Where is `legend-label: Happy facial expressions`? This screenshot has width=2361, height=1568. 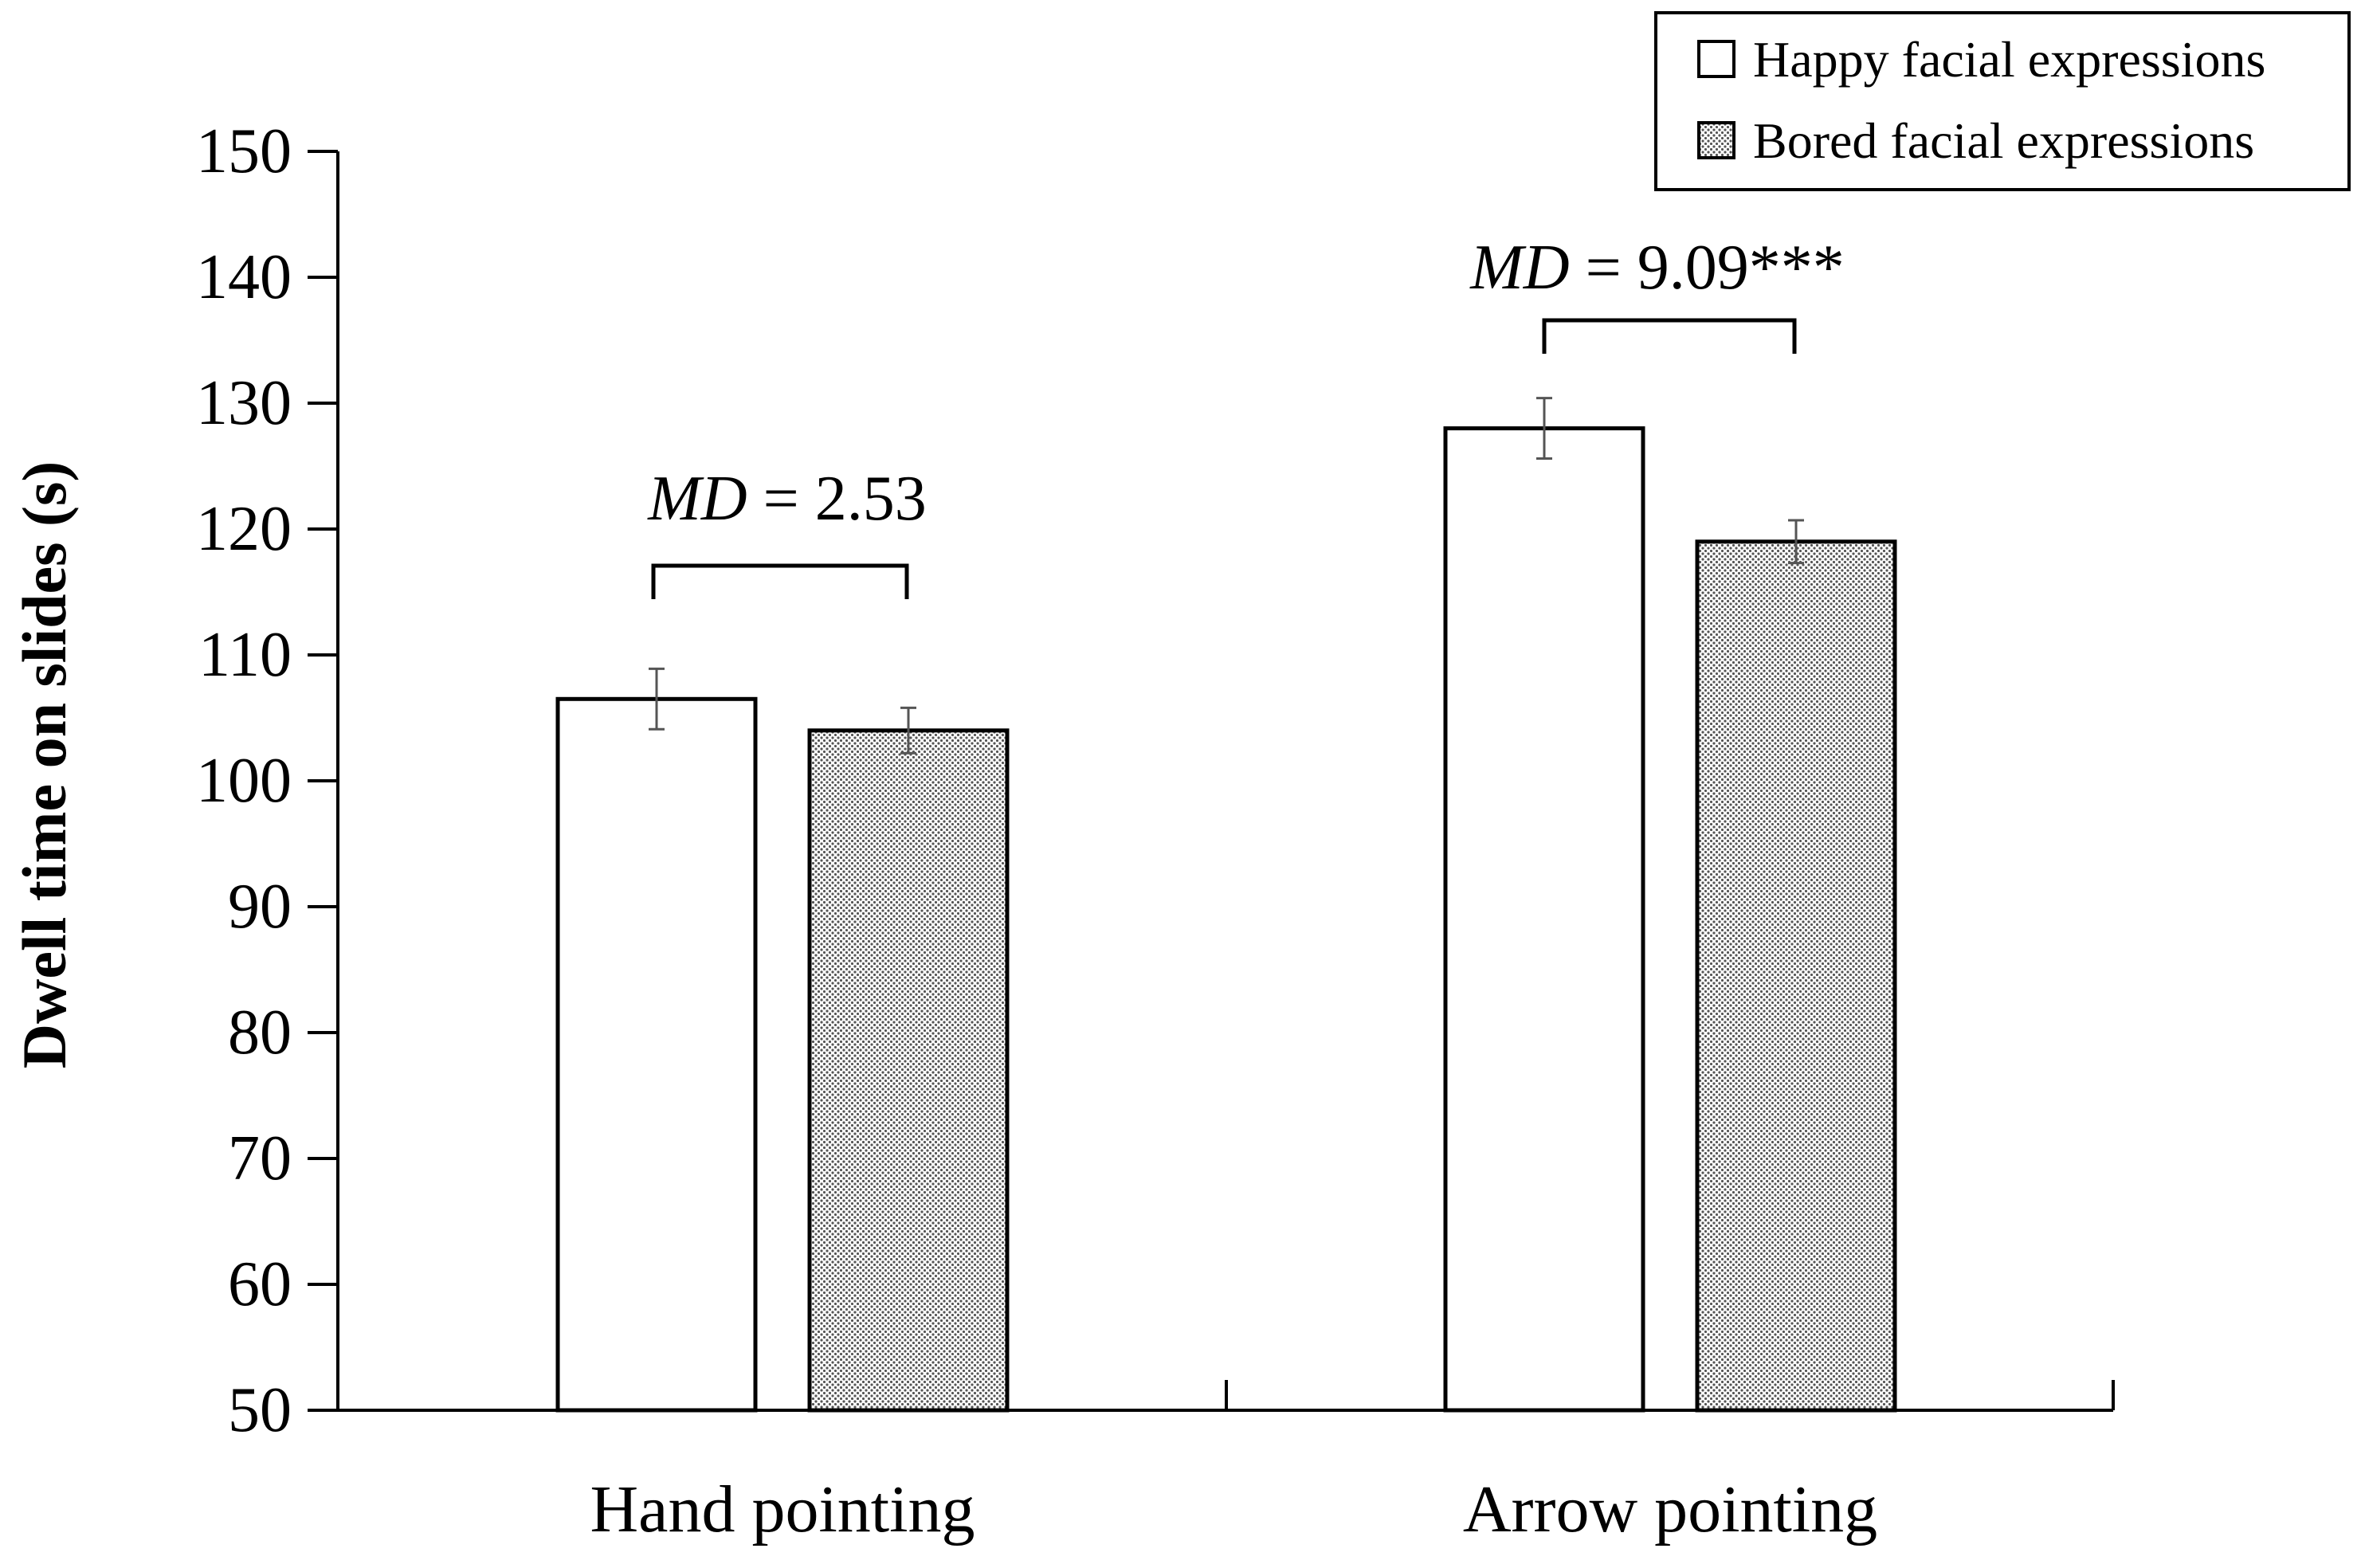 legend-label: Happy facial expressions is located at coordinates (2009, 59).